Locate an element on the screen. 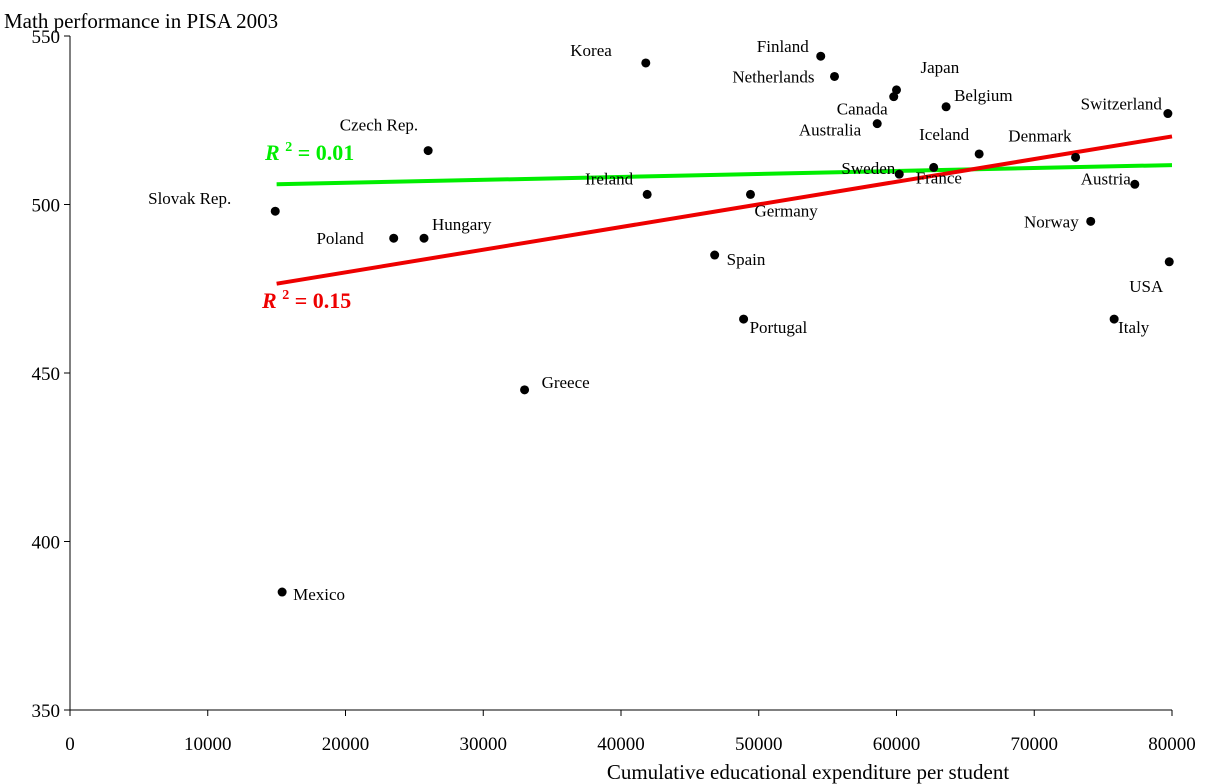 The height and width of the screenshot is (784, 1210). point-label: Ireland is located at coordinates (609, 178).